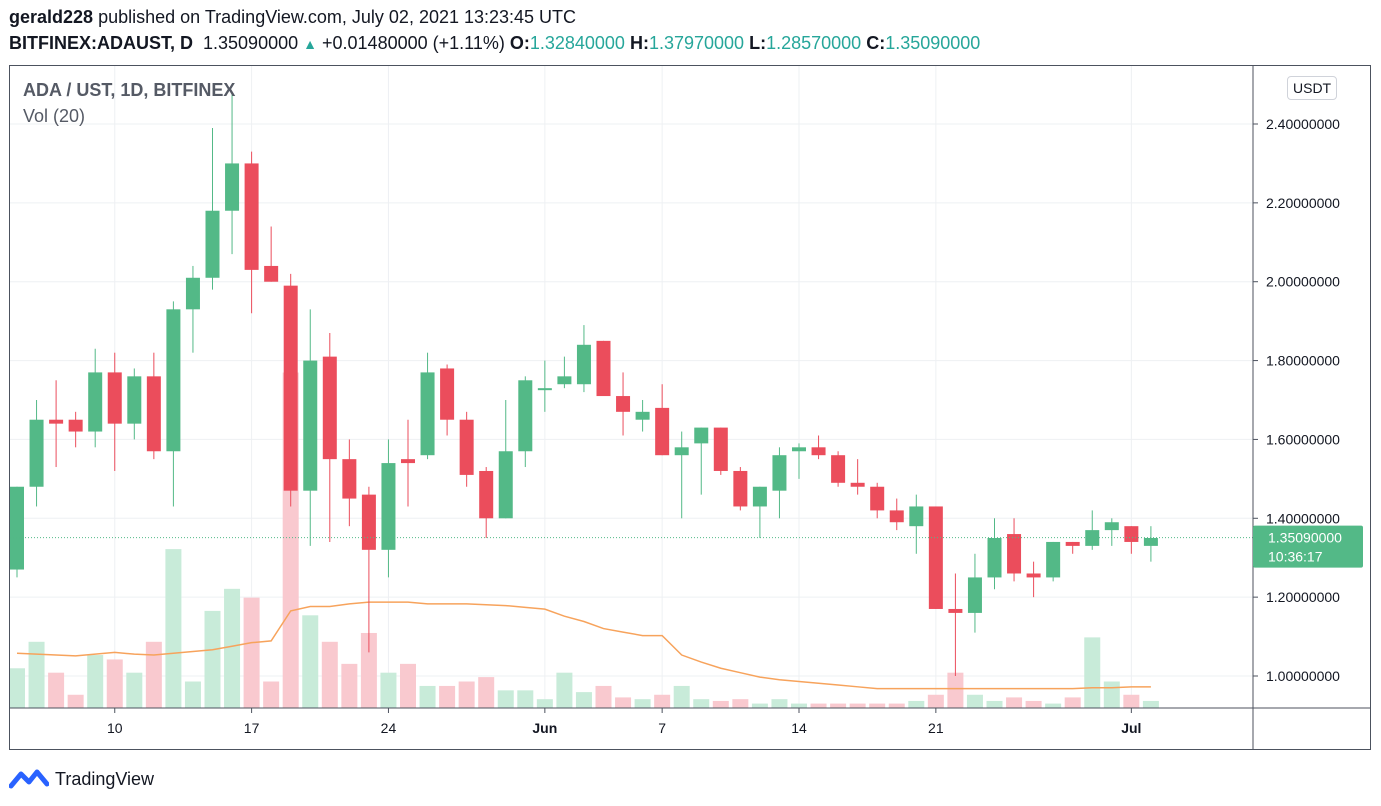 This screenshot has width=1381, height=806. What do you see at coordinates (1312, 88) in the screenshot?
I see `currency-unit-button: USDT` at bounding box center [1312, 88].